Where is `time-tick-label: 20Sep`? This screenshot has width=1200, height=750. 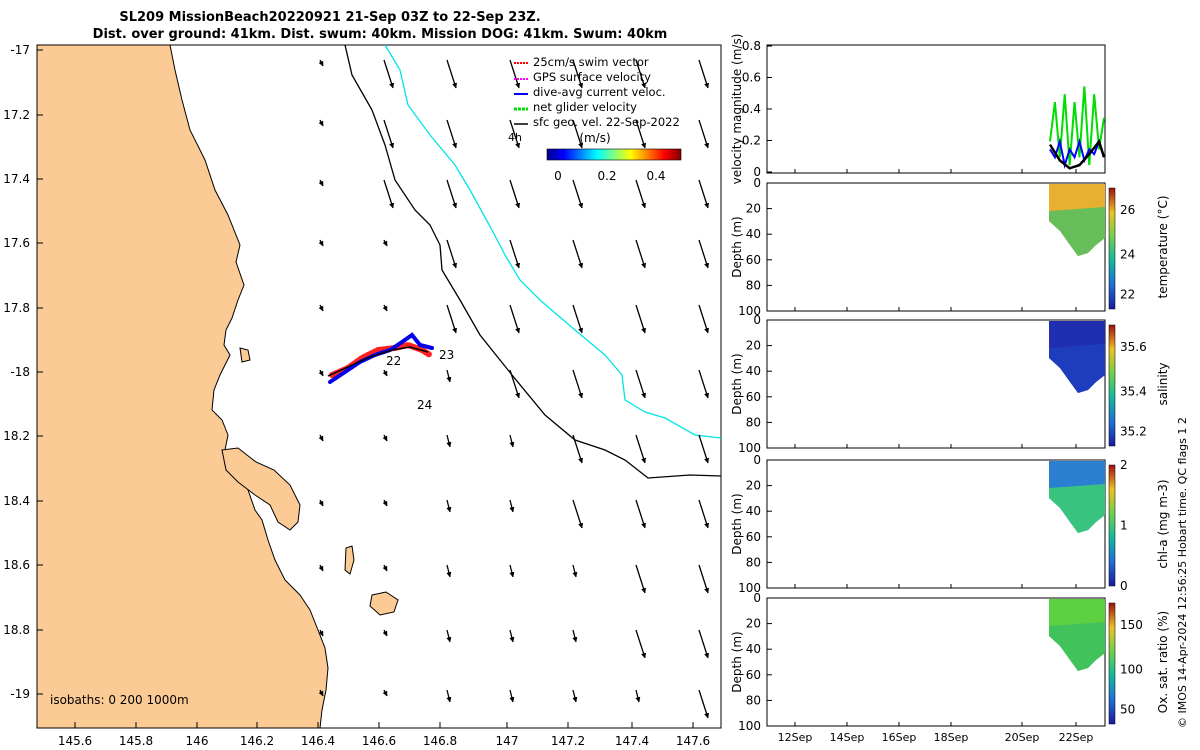
time-tick-label: 20Sep is located at coordinates (1022, 737).